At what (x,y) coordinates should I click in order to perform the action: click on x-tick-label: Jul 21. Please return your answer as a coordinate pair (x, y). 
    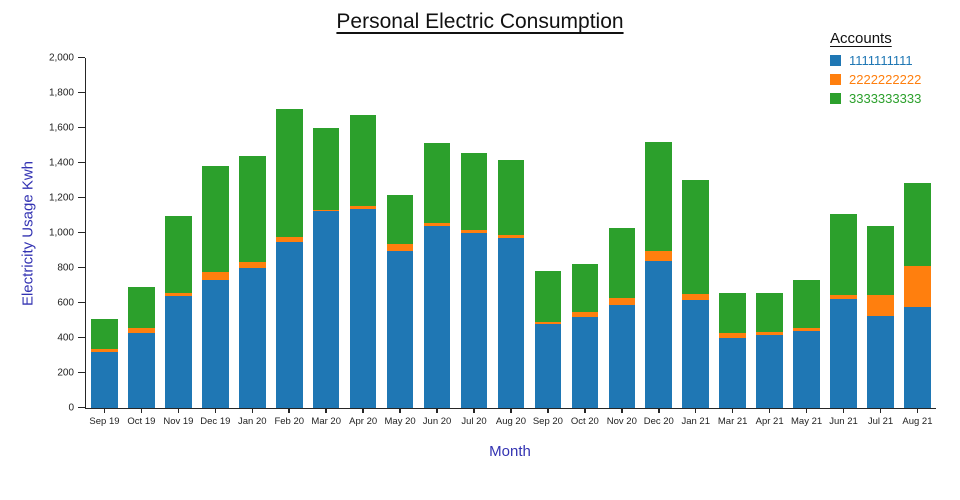
    Looking at the image, I should click on (880, 421).